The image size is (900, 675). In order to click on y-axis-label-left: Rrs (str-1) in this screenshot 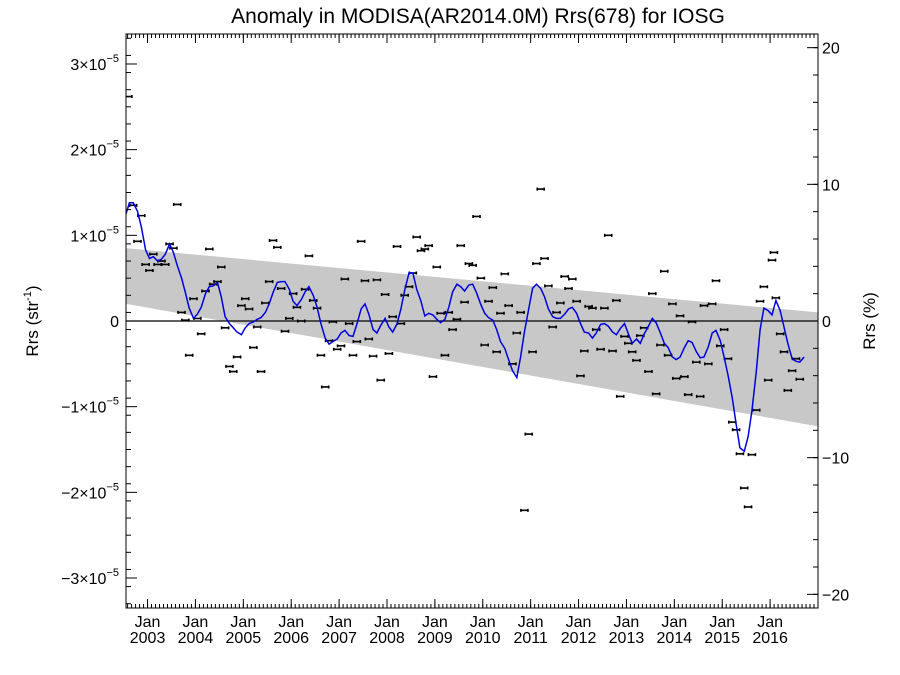, I will do `click(32, 320)`.